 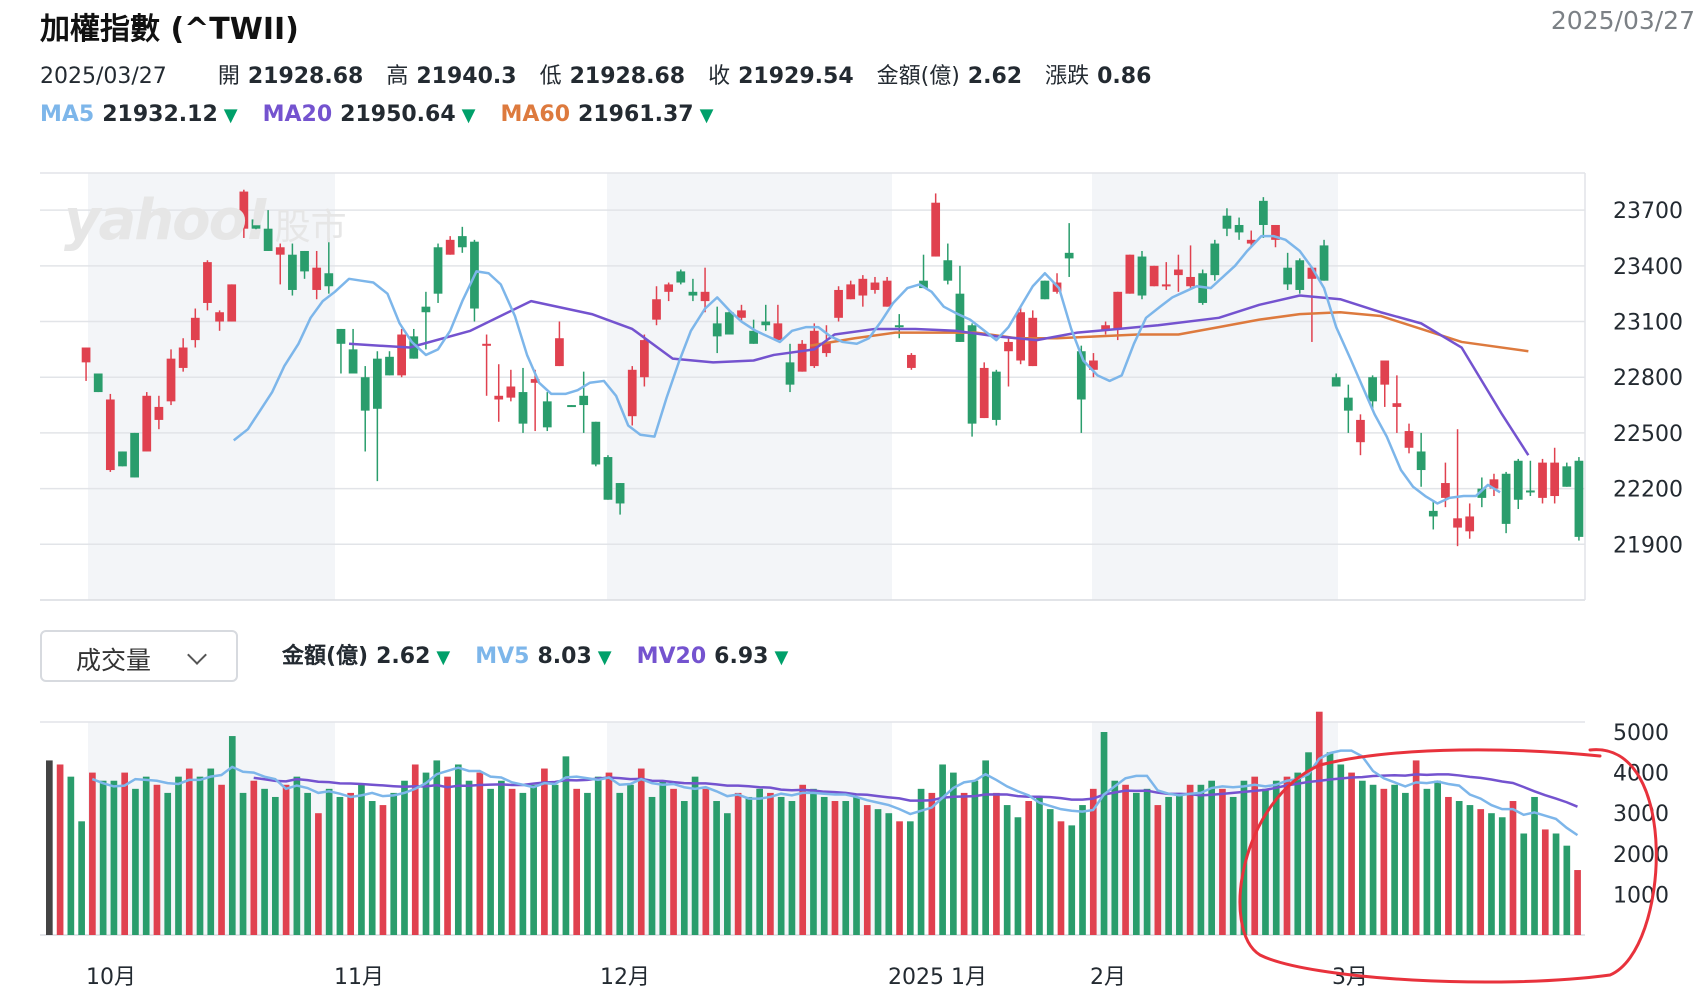 What do you see at coordinates (160, 114) in the screenshot?
I see `ma5-value: 21932.12` at bounding box center [160, 114].